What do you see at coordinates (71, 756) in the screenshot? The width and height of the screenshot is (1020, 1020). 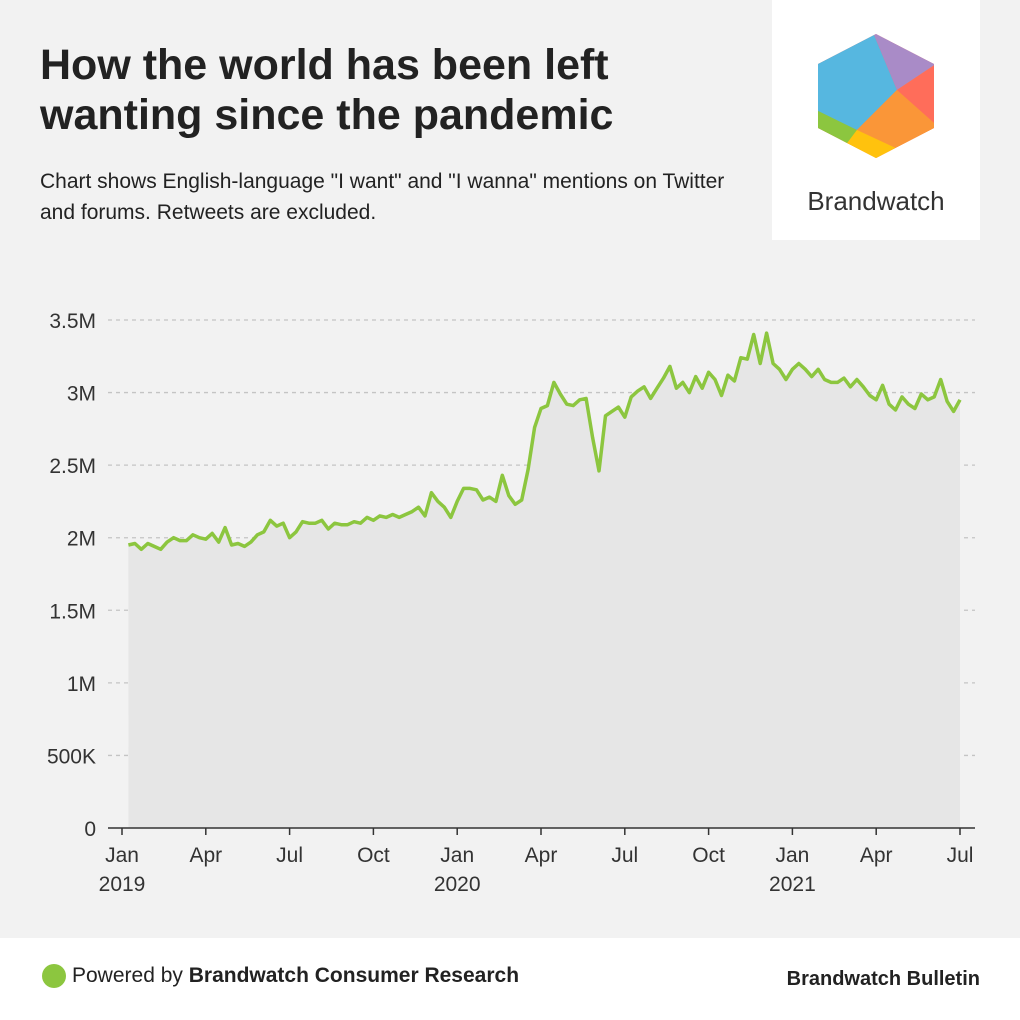 I see `y-tick-label: 500K` at bounding box center [71, 756].